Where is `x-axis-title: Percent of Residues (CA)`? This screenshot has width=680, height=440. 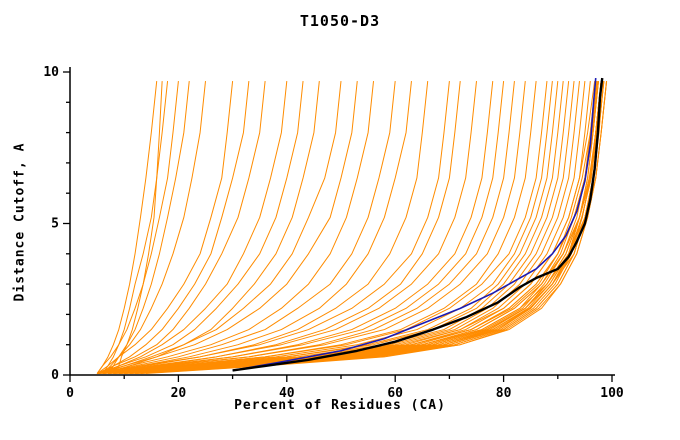
x-axis-title: Percent of Residues (CA) is located at coordinates (340, 405).